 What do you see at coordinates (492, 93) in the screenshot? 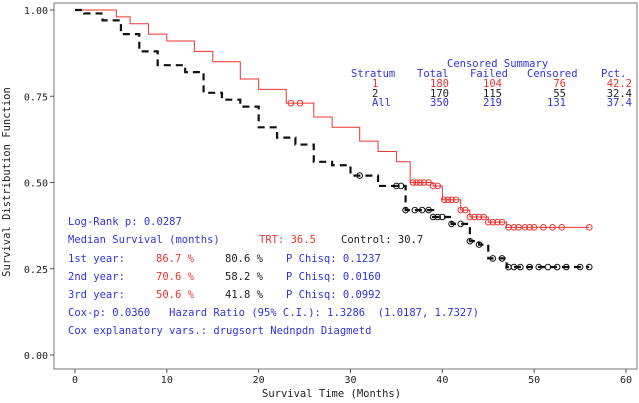
I see `summary-cell: 115` at bounding box center [492, 93].